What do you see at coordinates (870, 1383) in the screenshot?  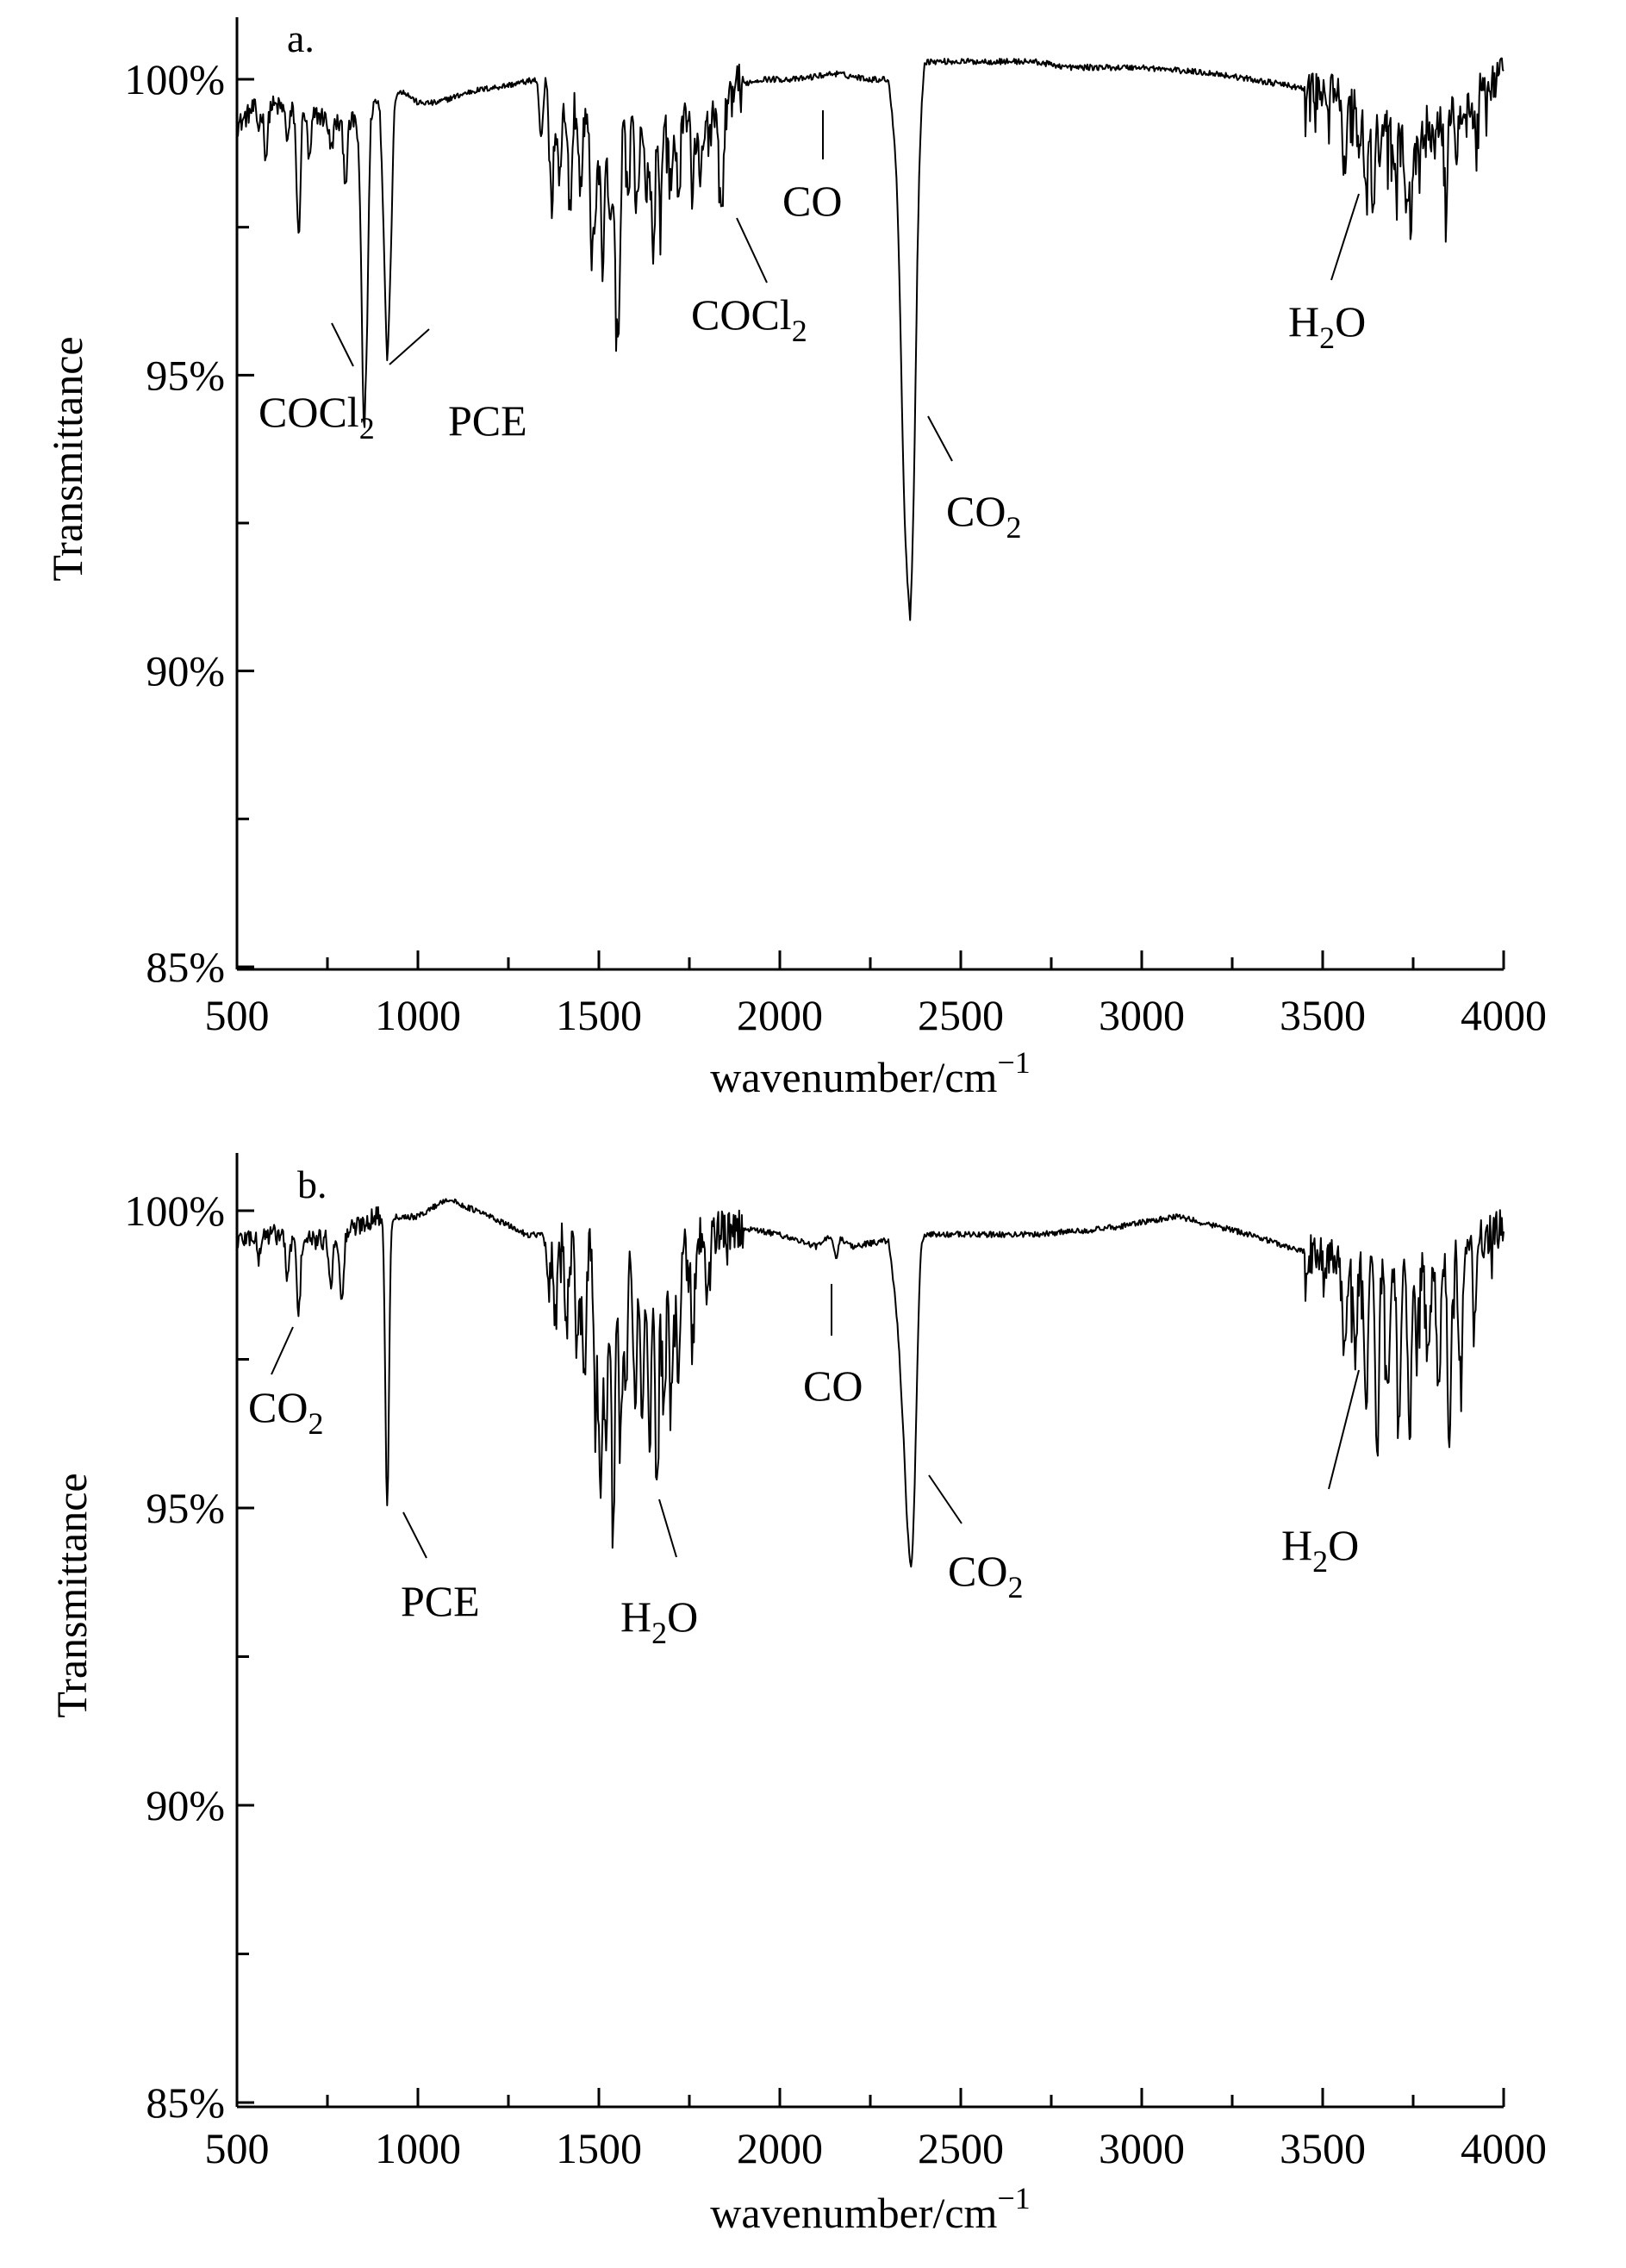 I see `spectrum-line` at bounding box center [870, 1383].